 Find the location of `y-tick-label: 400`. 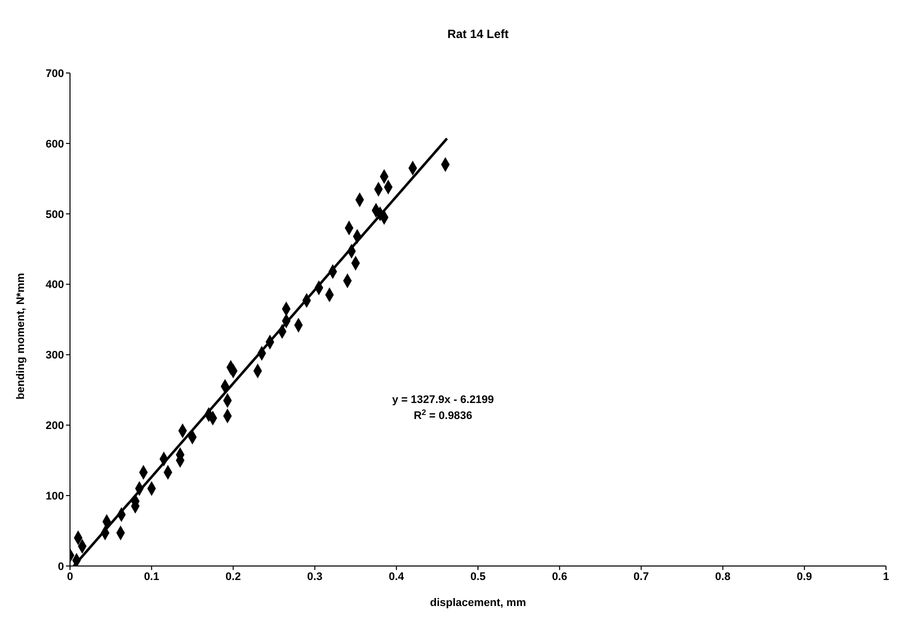

y-tick-label: 400 is located at coordinates (55, 285).